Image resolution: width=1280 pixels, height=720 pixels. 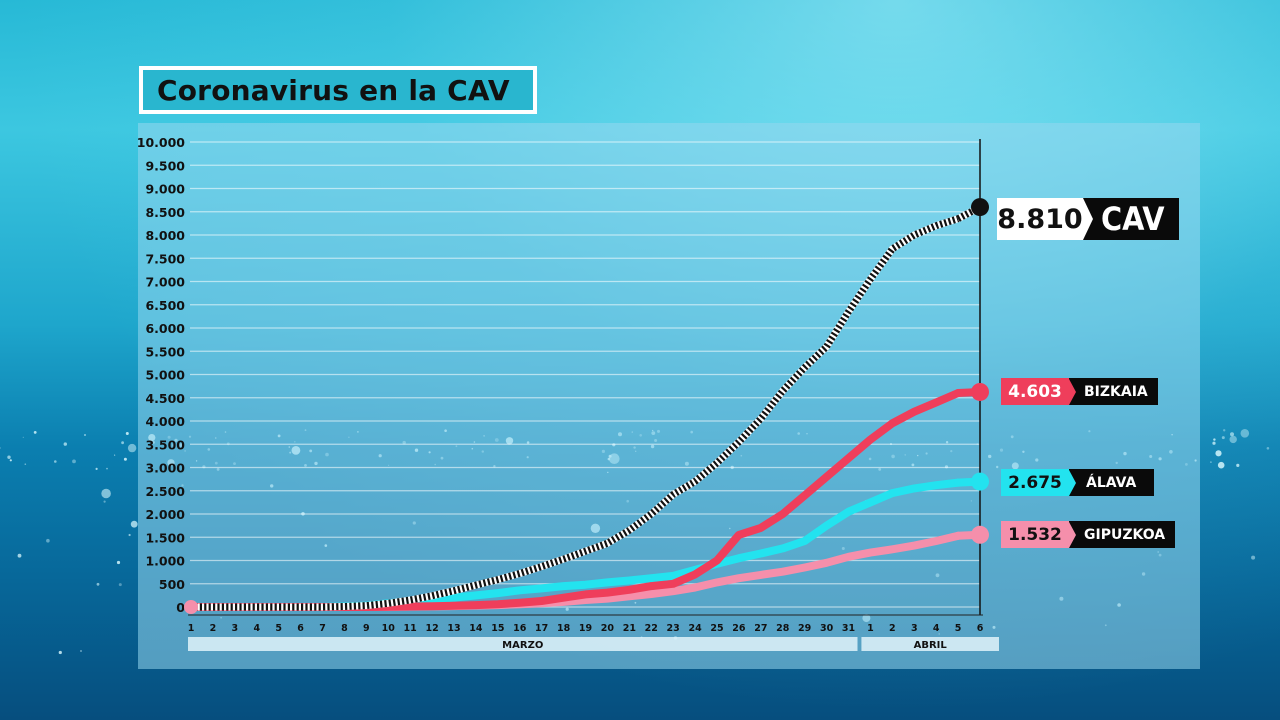 I want to click on x-tick-label: 26, so click(x=739, y=628).